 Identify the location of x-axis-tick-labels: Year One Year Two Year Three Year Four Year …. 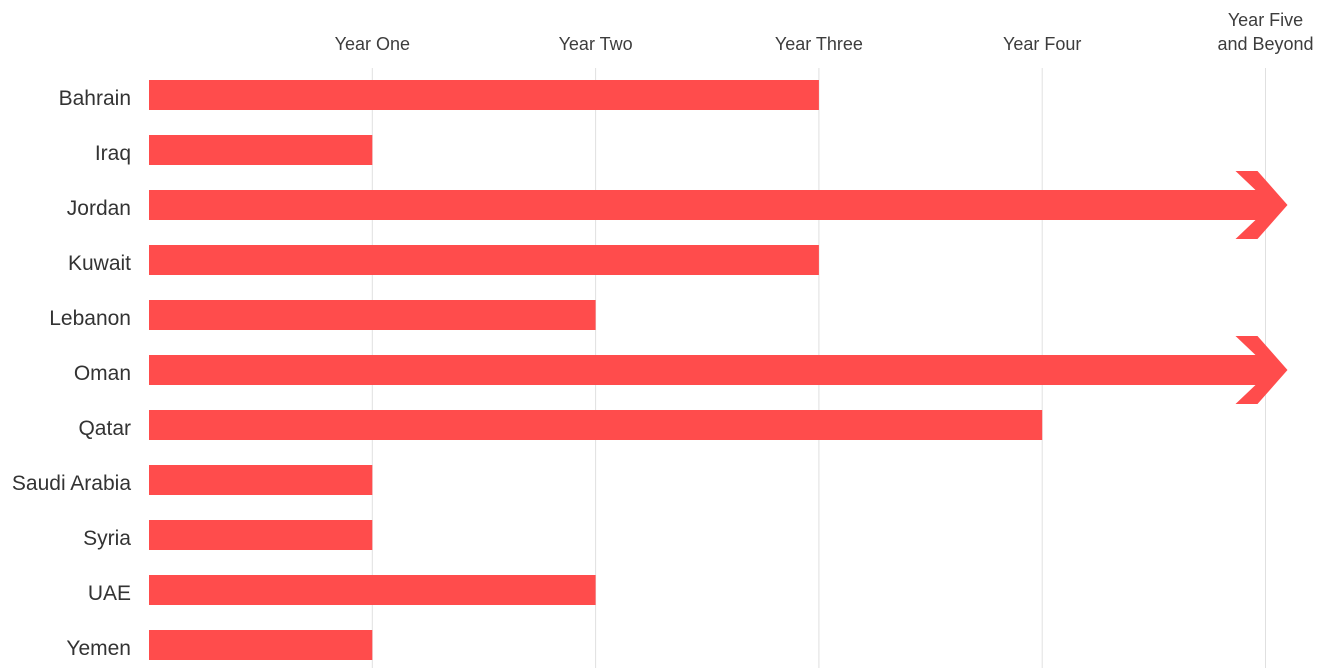
(824, 32).